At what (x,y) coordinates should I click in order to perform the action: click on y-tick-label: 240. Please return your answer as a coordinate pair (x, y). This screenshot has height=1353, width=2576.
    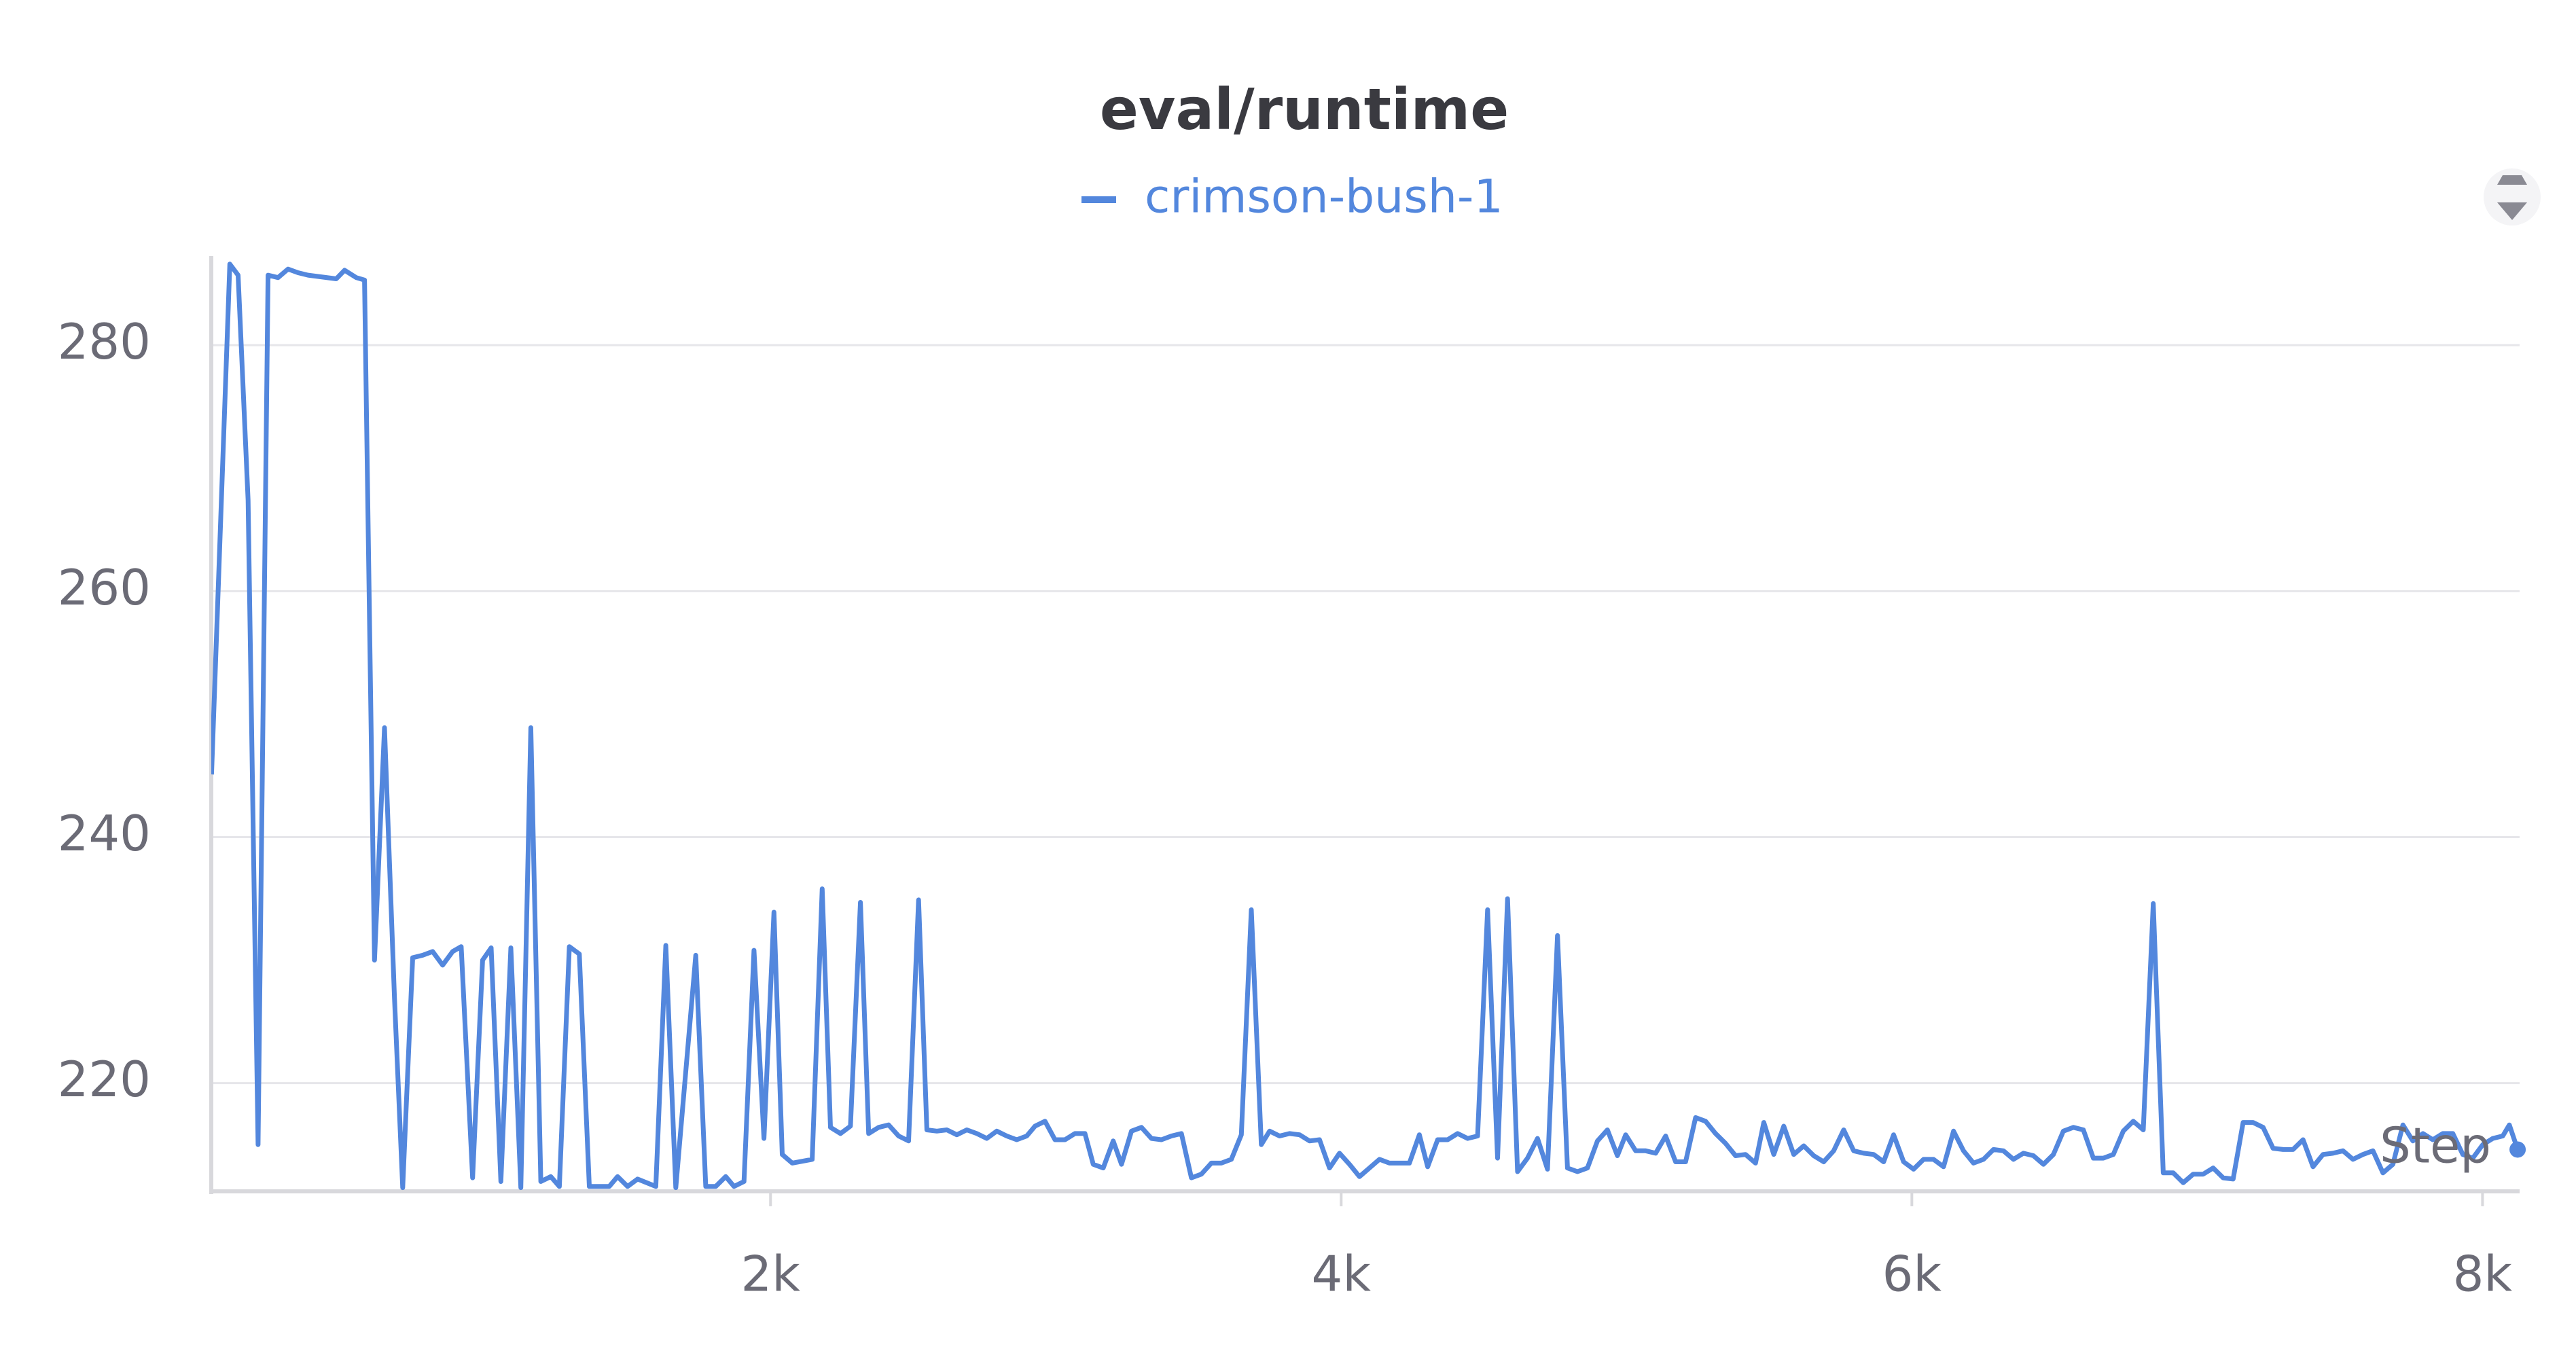
    Looking at the image, I should click on (104, 833).